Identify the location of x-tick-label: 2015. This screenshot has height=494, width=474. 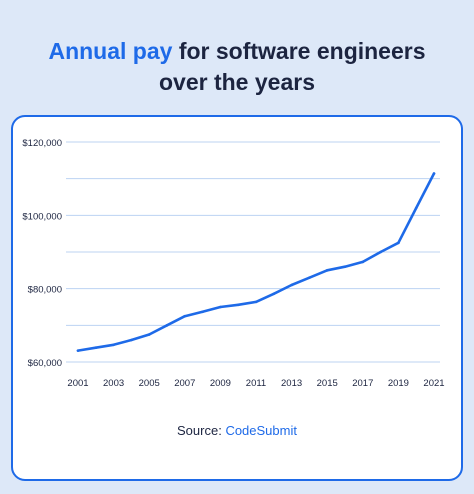
(327, 383).